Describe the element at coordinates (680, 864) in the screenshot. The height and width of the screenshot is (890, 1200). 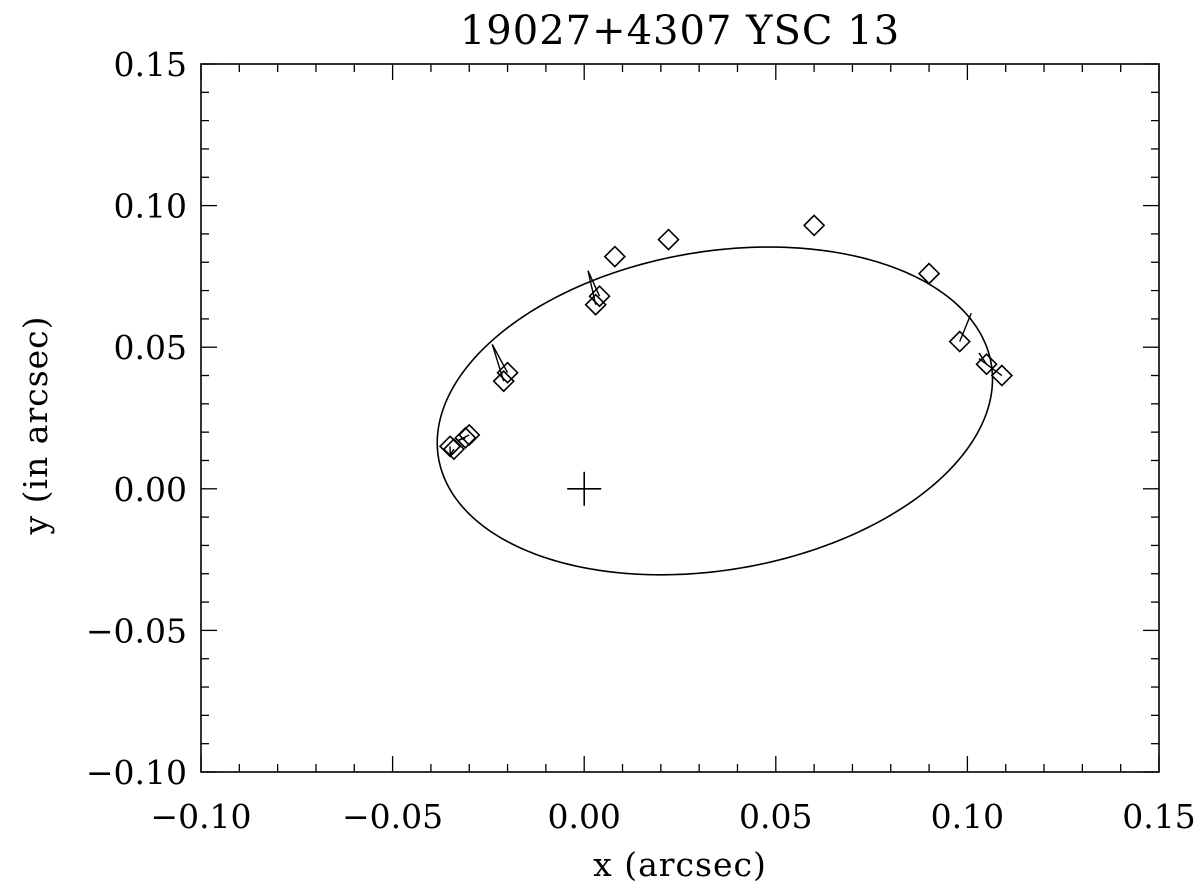
I see `x-axis-label: x (arcsec)` at that location.